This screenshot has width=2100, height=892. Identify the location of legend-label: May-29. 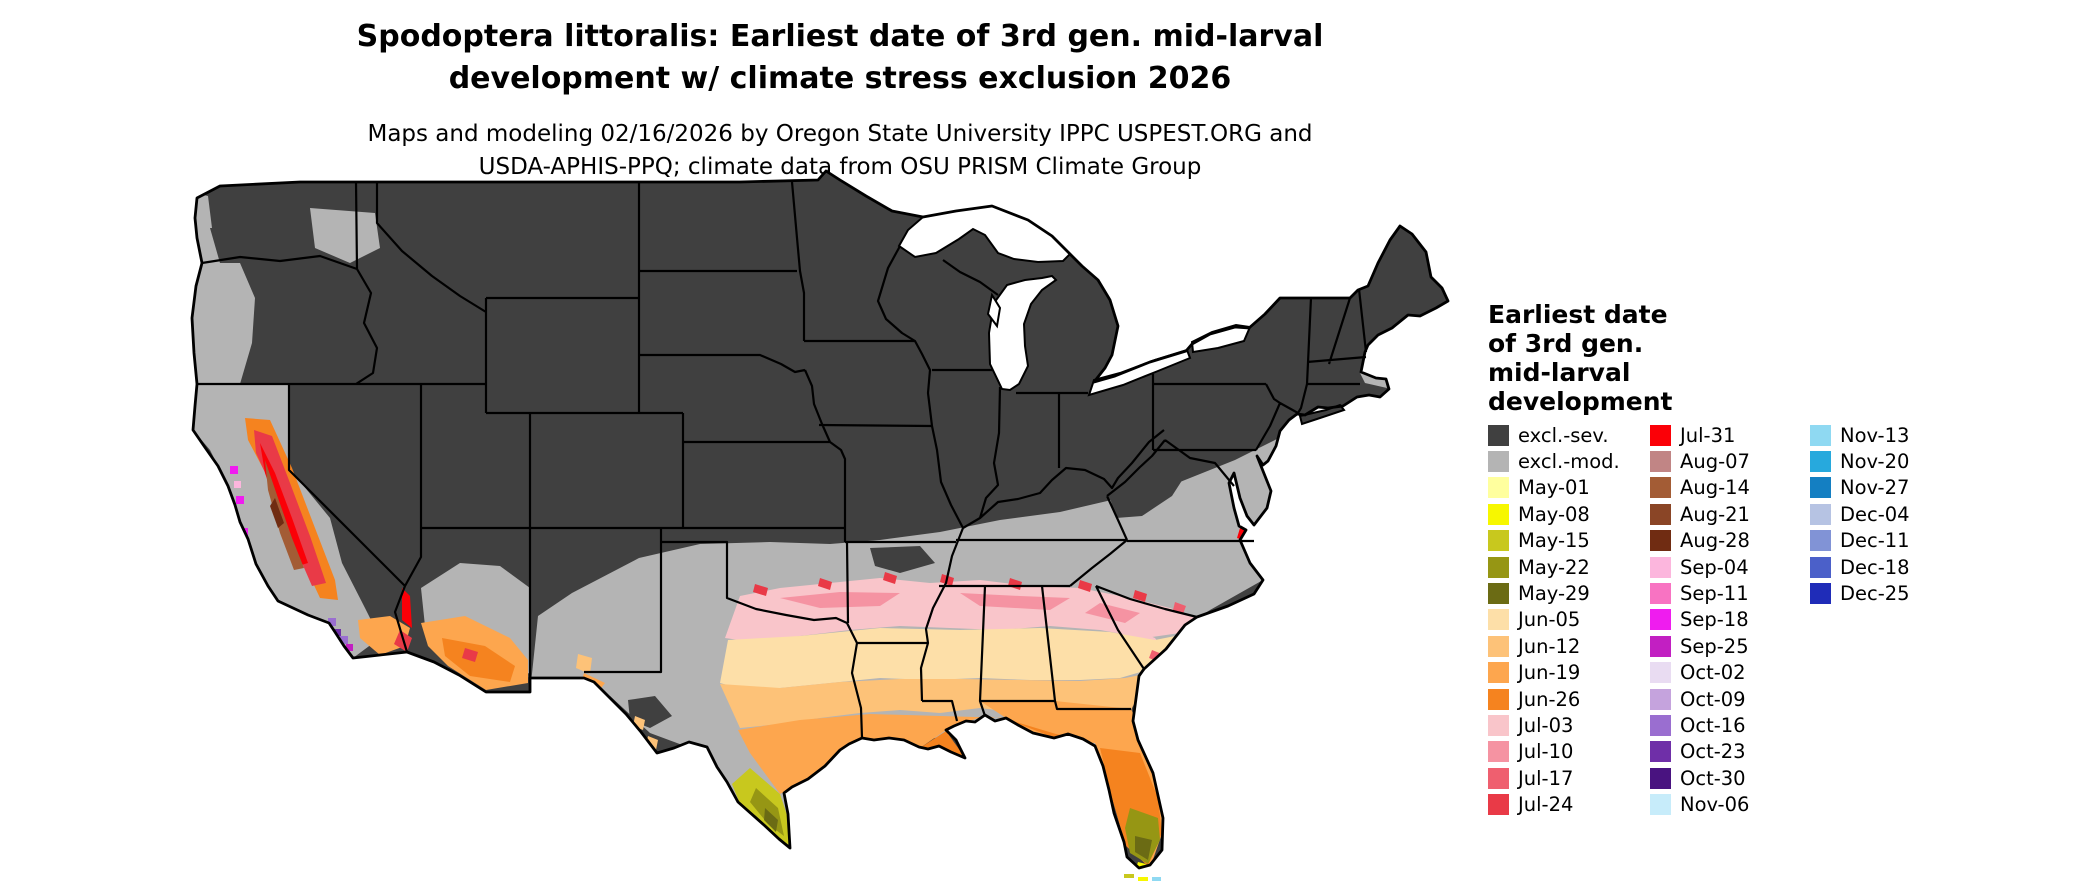
(1554, 594).